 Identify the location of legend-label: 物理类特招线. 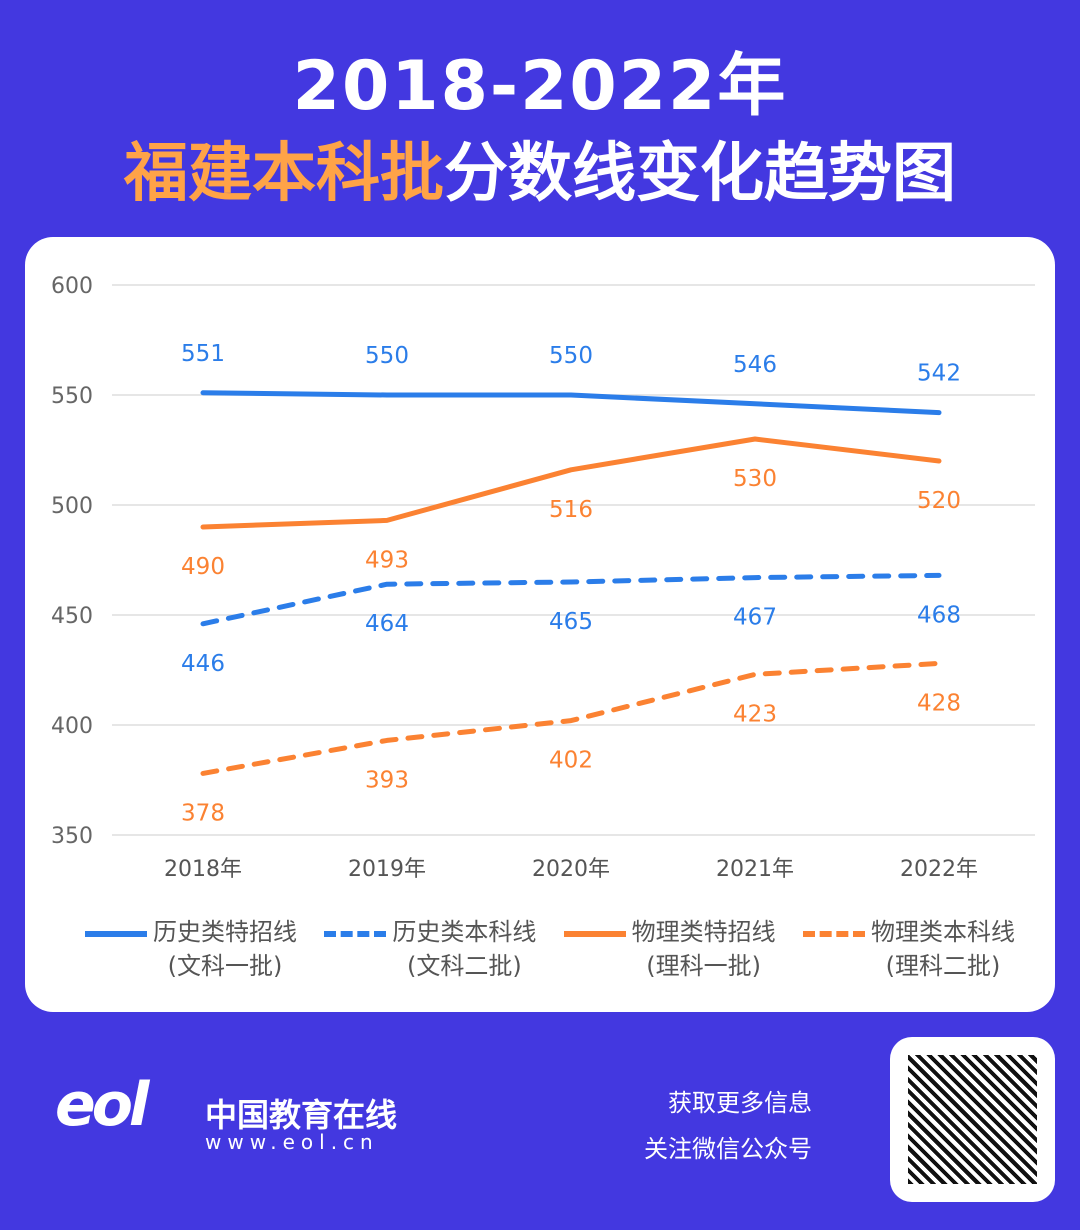
(703, 932).